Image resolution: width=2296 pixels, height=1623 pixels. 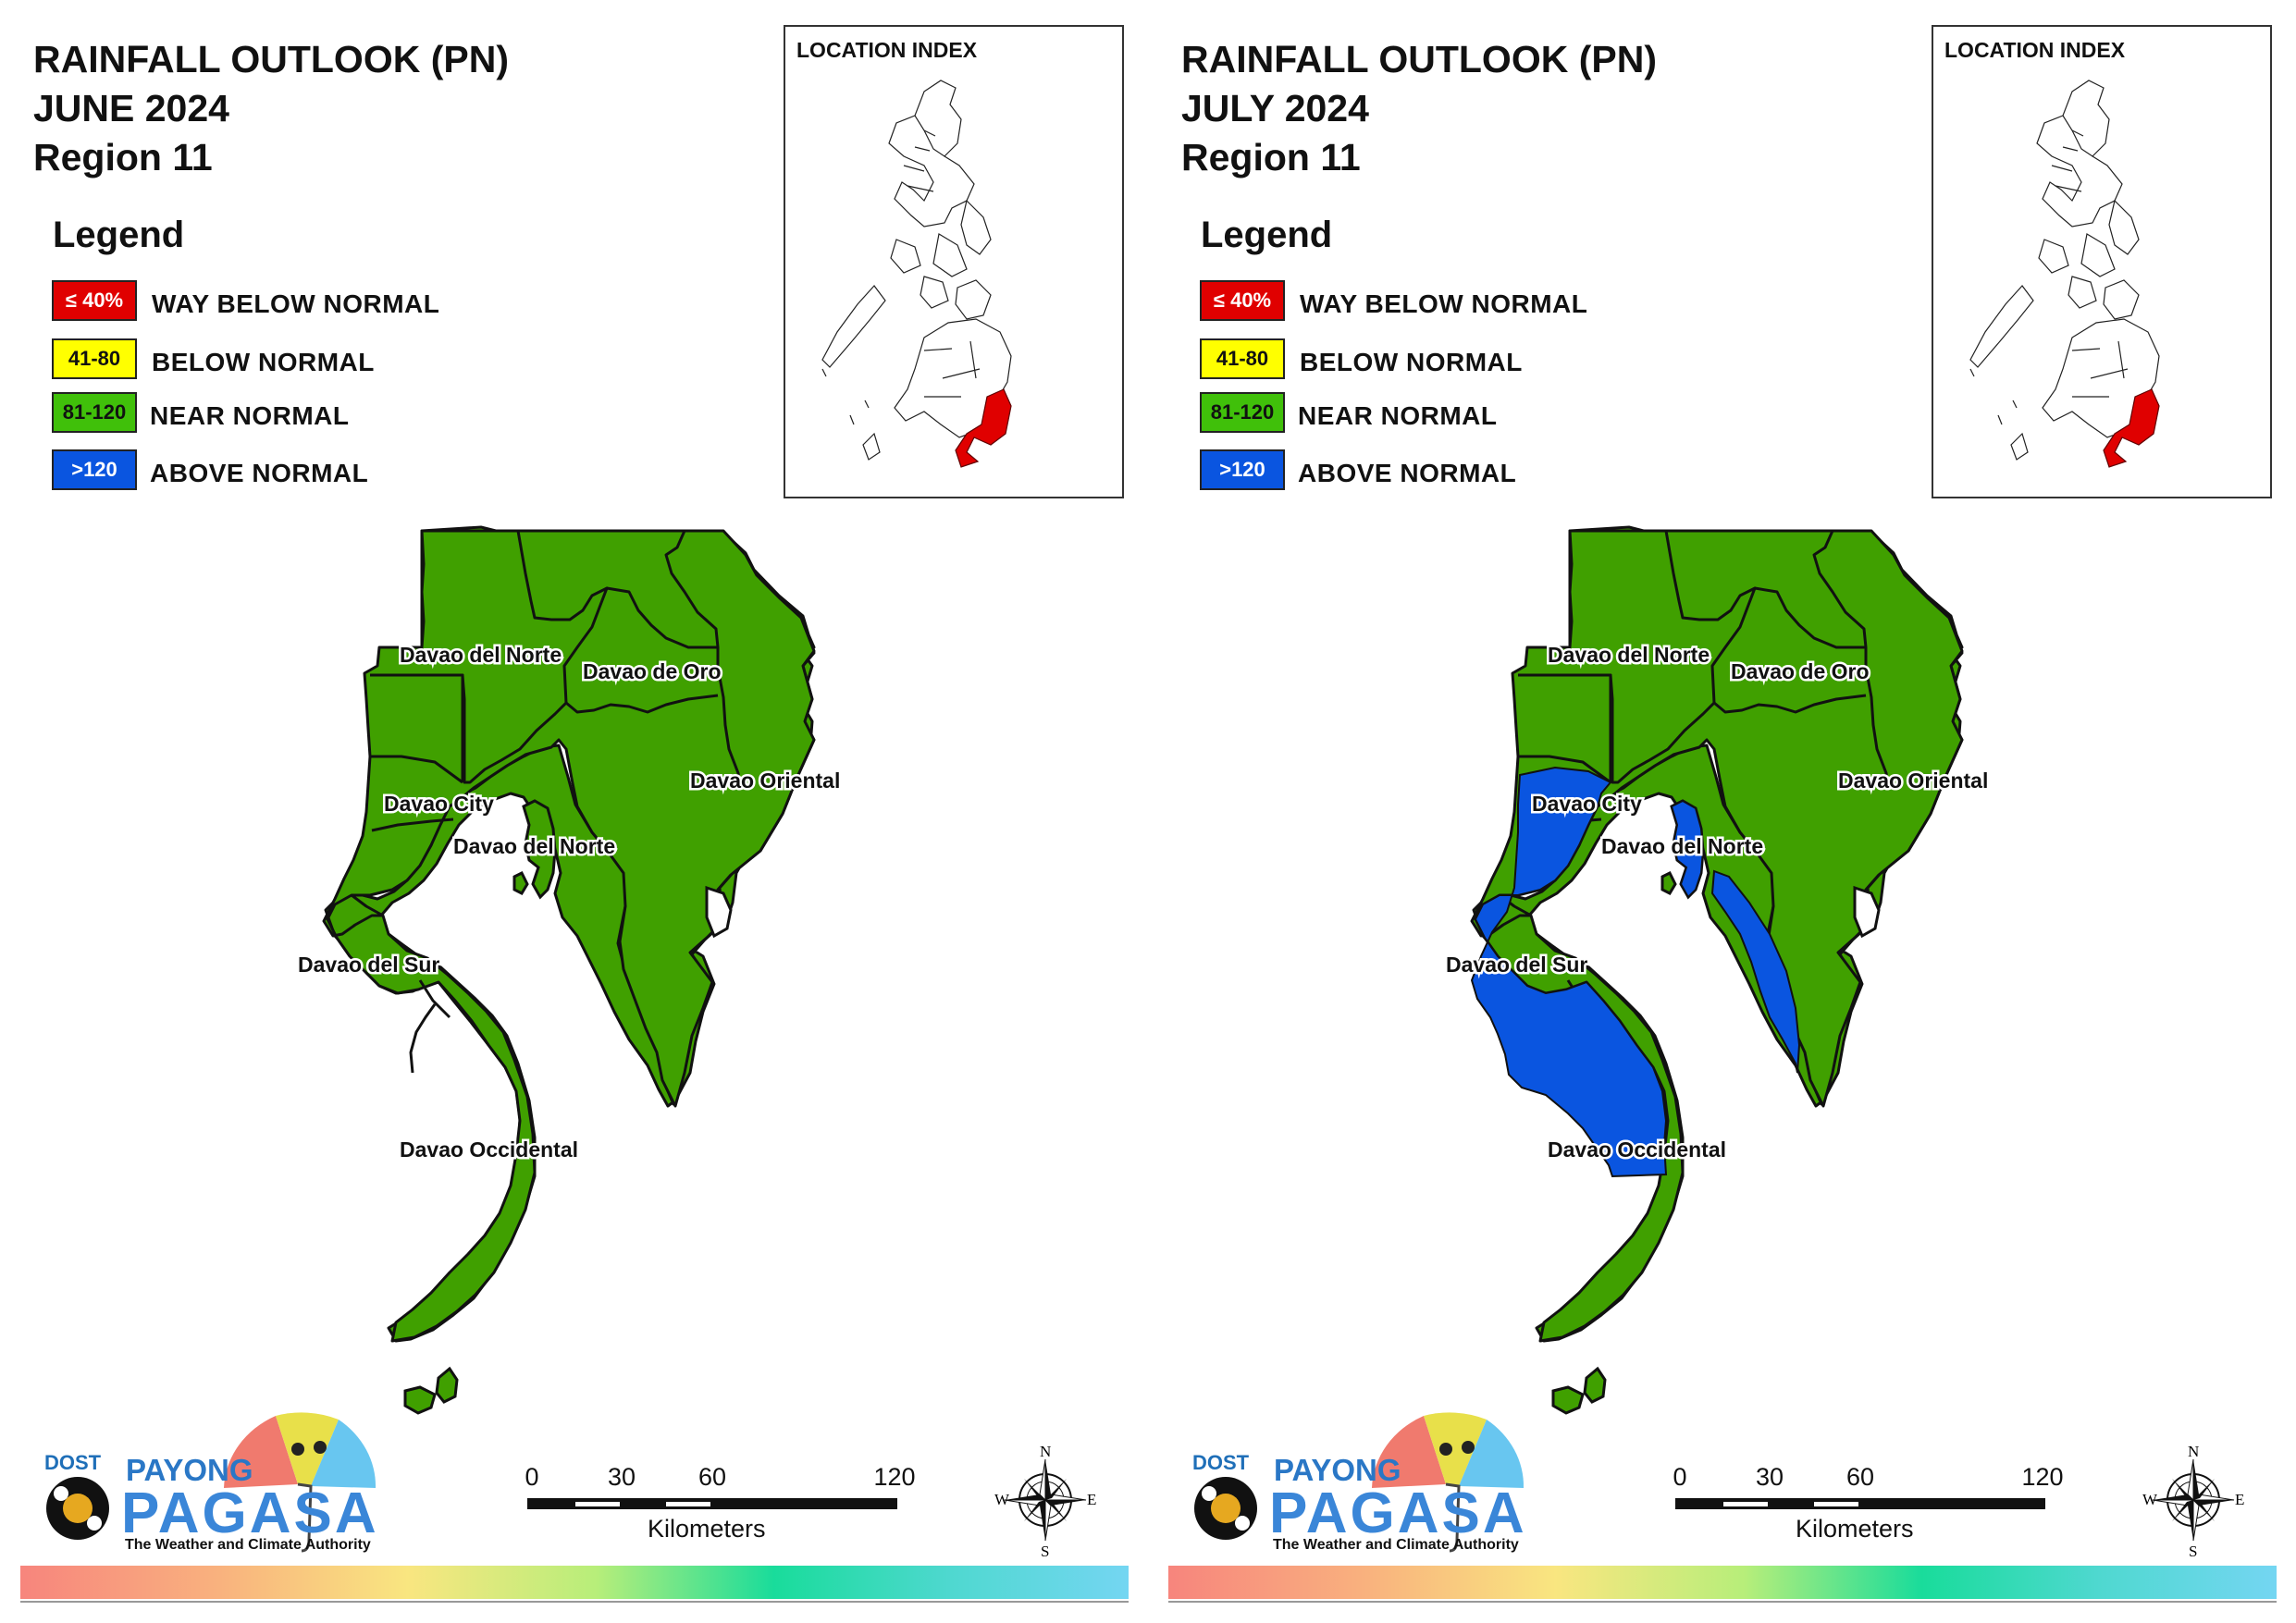 What do you see at coordinates (1755, 971) in the screenshot?
I see `above-normal-oriental-coast` at bounding box center [1755, 971].